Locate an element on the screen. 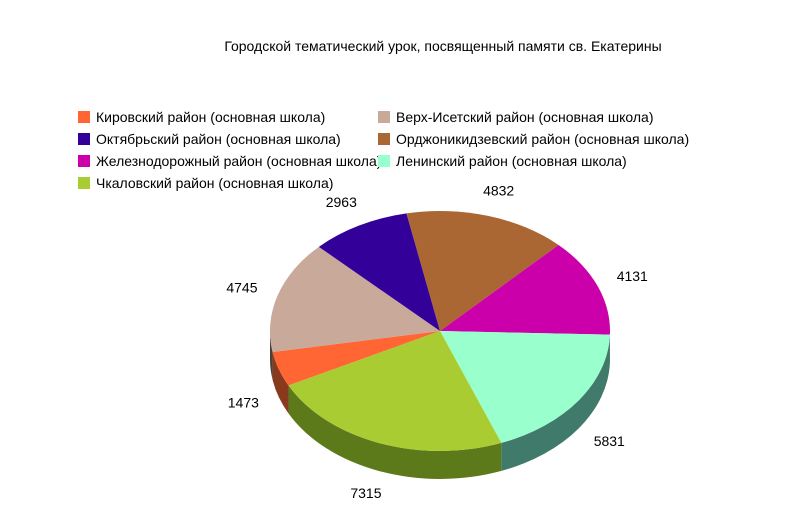 The image size is (806, 530). data-label: 2963 is located at coordinates (341, 202).